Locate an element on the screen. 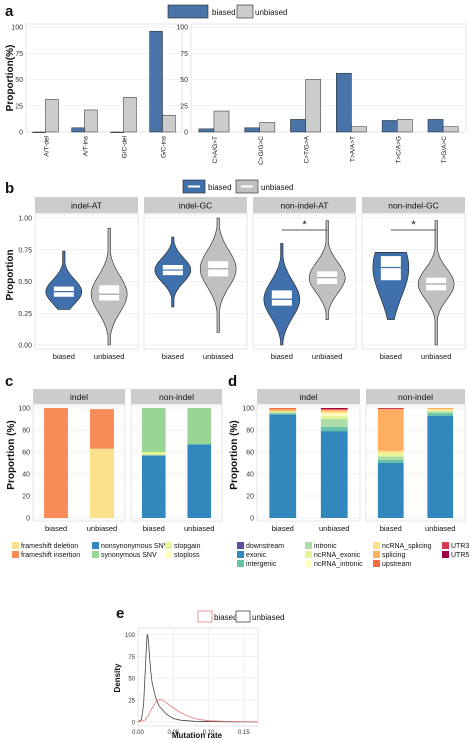 The width and height of the screenshot is (472, 742). panel-a-ylabel: Proportion(%) is located at coordinates (10, 78).